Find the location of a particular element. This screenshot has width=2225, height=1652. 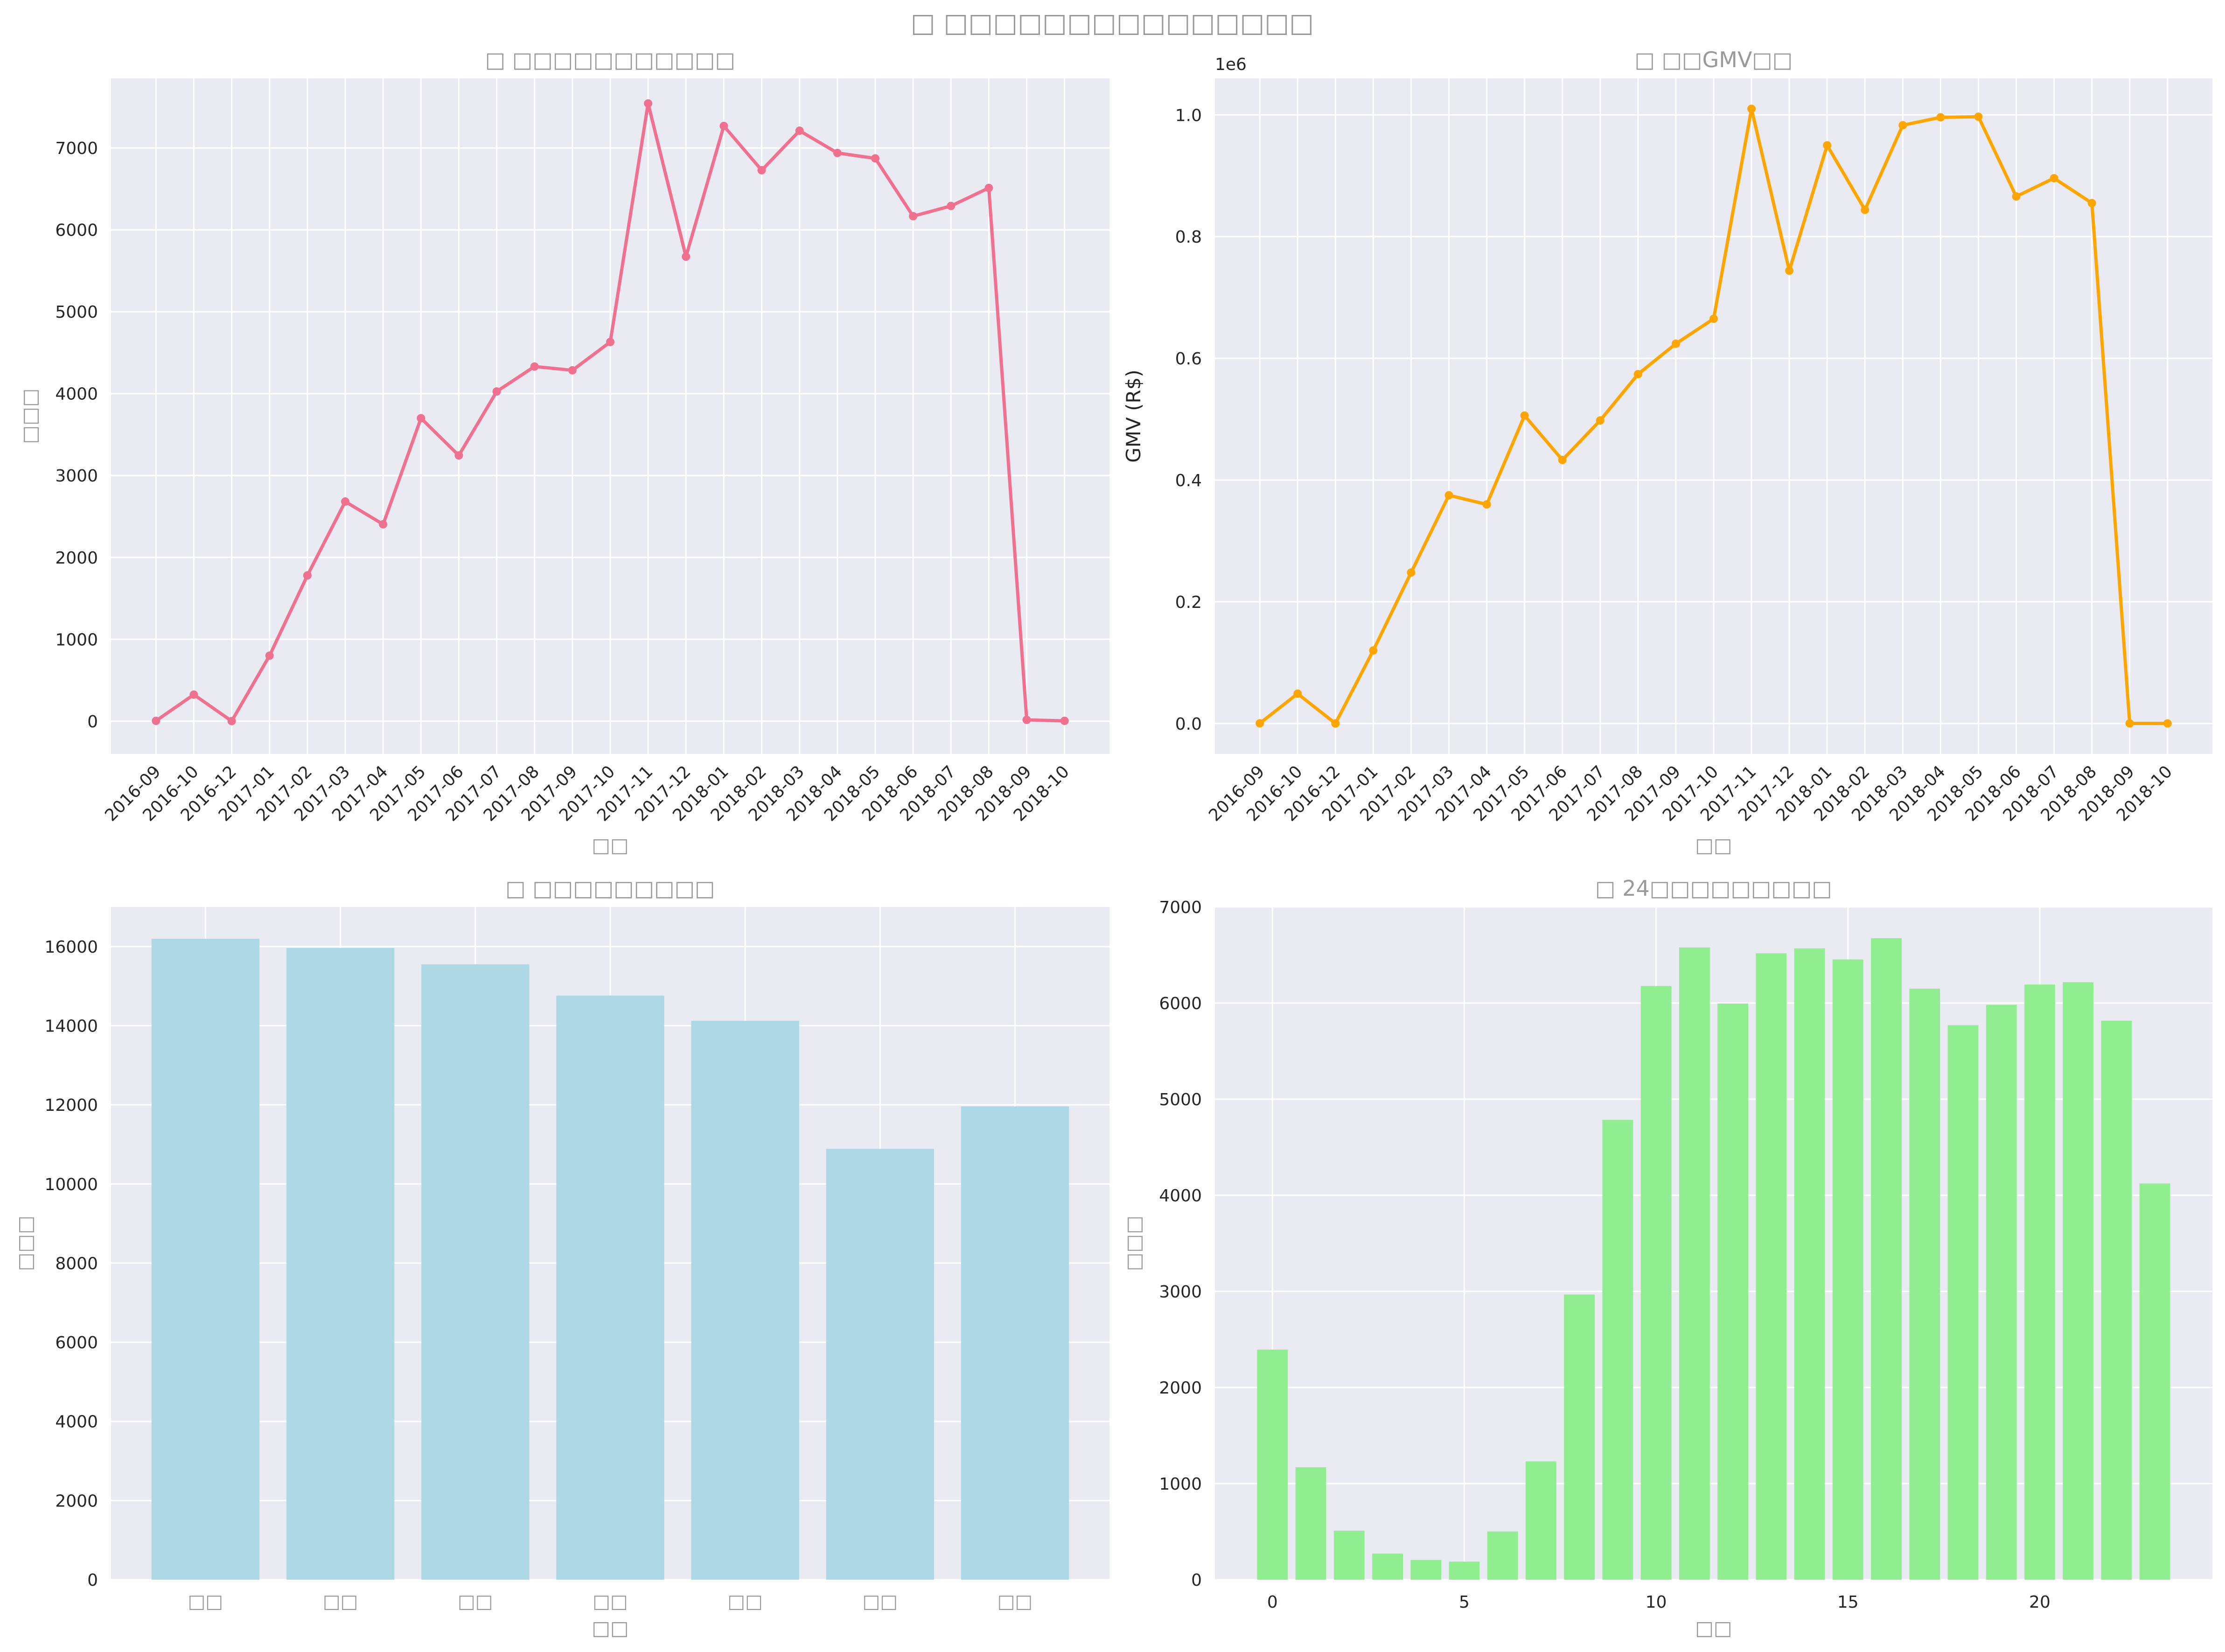

y-tick-label: 3000 is located at coordinates (1180, 1293).